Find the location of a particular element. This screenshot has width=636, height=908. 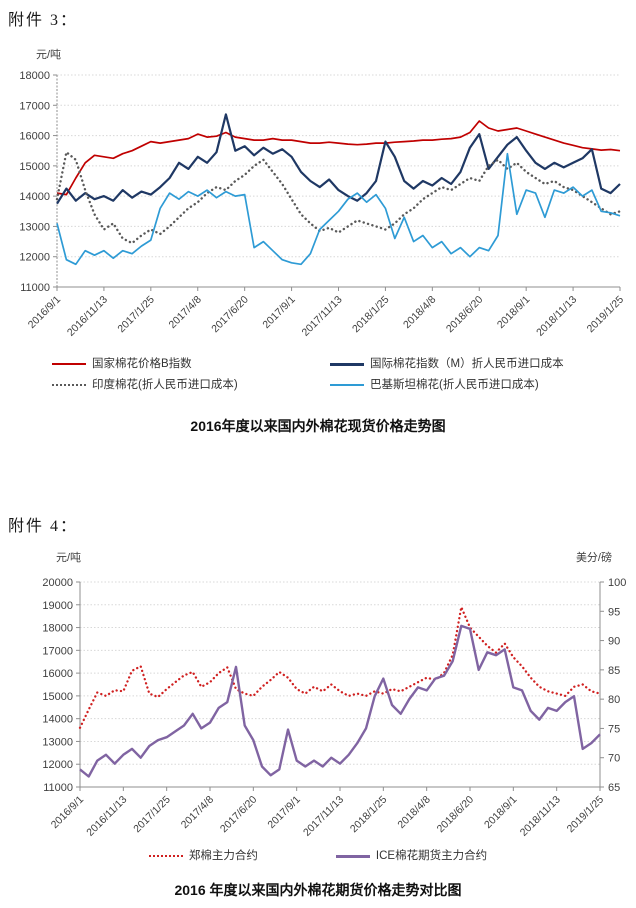

legend-item-0: 国家棉花价格B指数 is located at coordinates (191, 364).